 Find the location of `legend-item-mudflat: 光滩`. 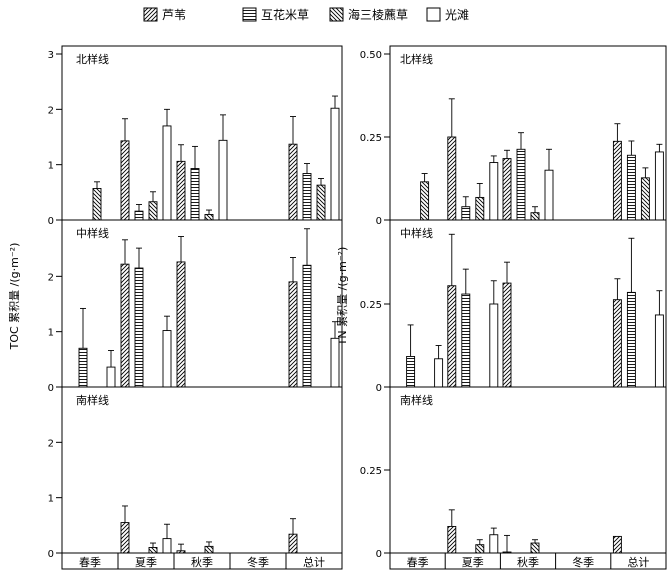

legend-item-mudflat: 光滩 is located at coordinates (447, 14).